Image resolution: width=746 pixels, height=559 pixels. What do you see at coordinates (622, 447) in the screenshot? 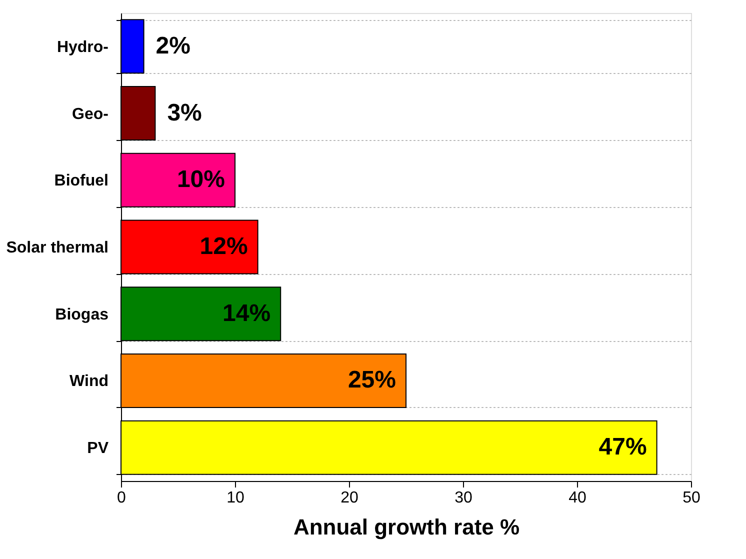
I see `data-label: 47%` at bounding box center [622, 447].